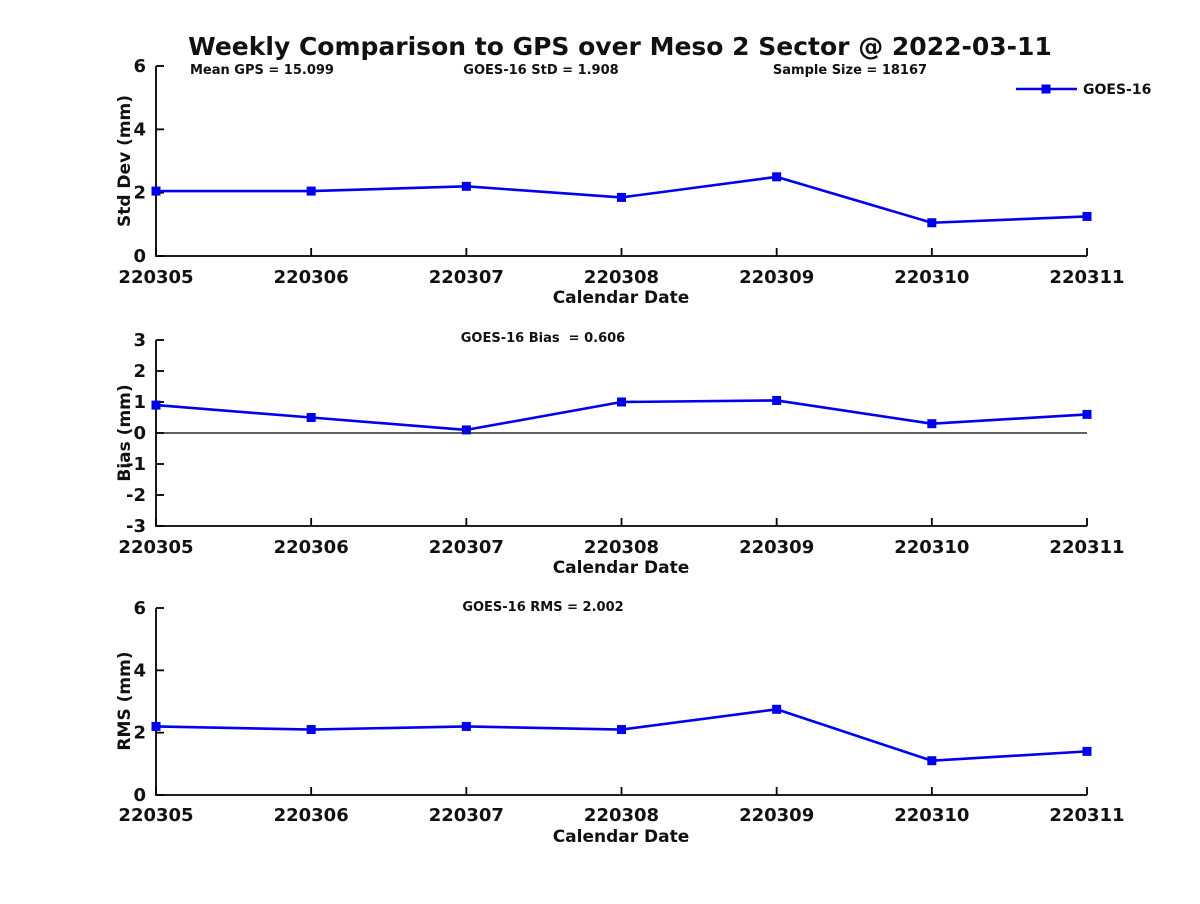  I want to click on y-tick-label: -3, so click(136, 526).